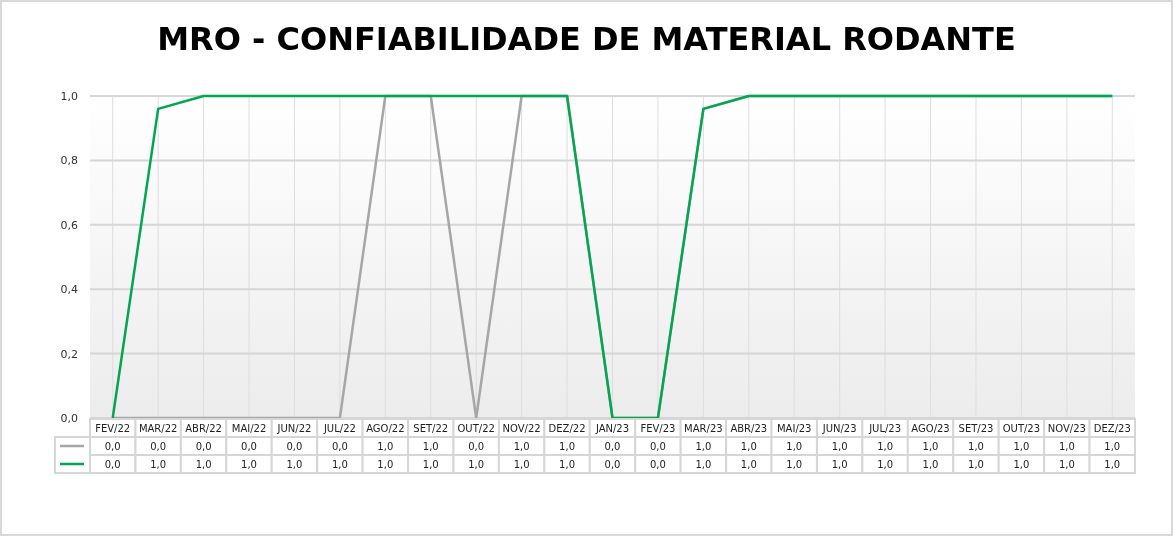 The height and width of the screenshot is (536, 1173). Describe the element at coordinates (885, 428) in the screenshot. I see `x-tick-label: JUL/23` at that location.